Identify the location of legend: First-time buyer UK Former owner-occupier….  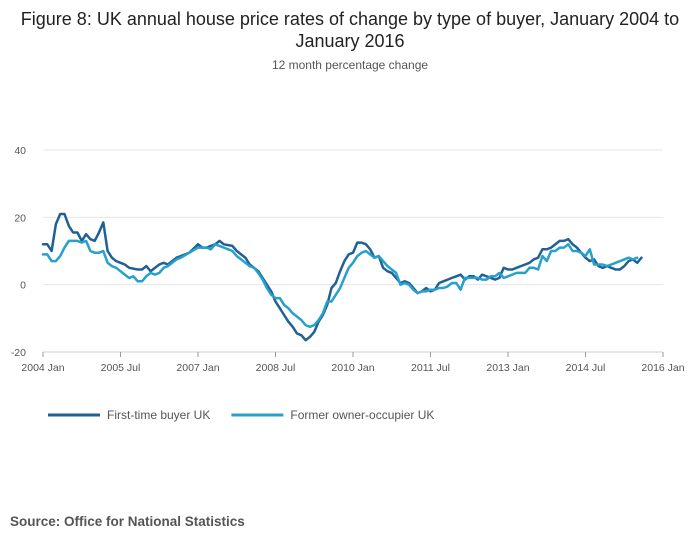
(241, 415).